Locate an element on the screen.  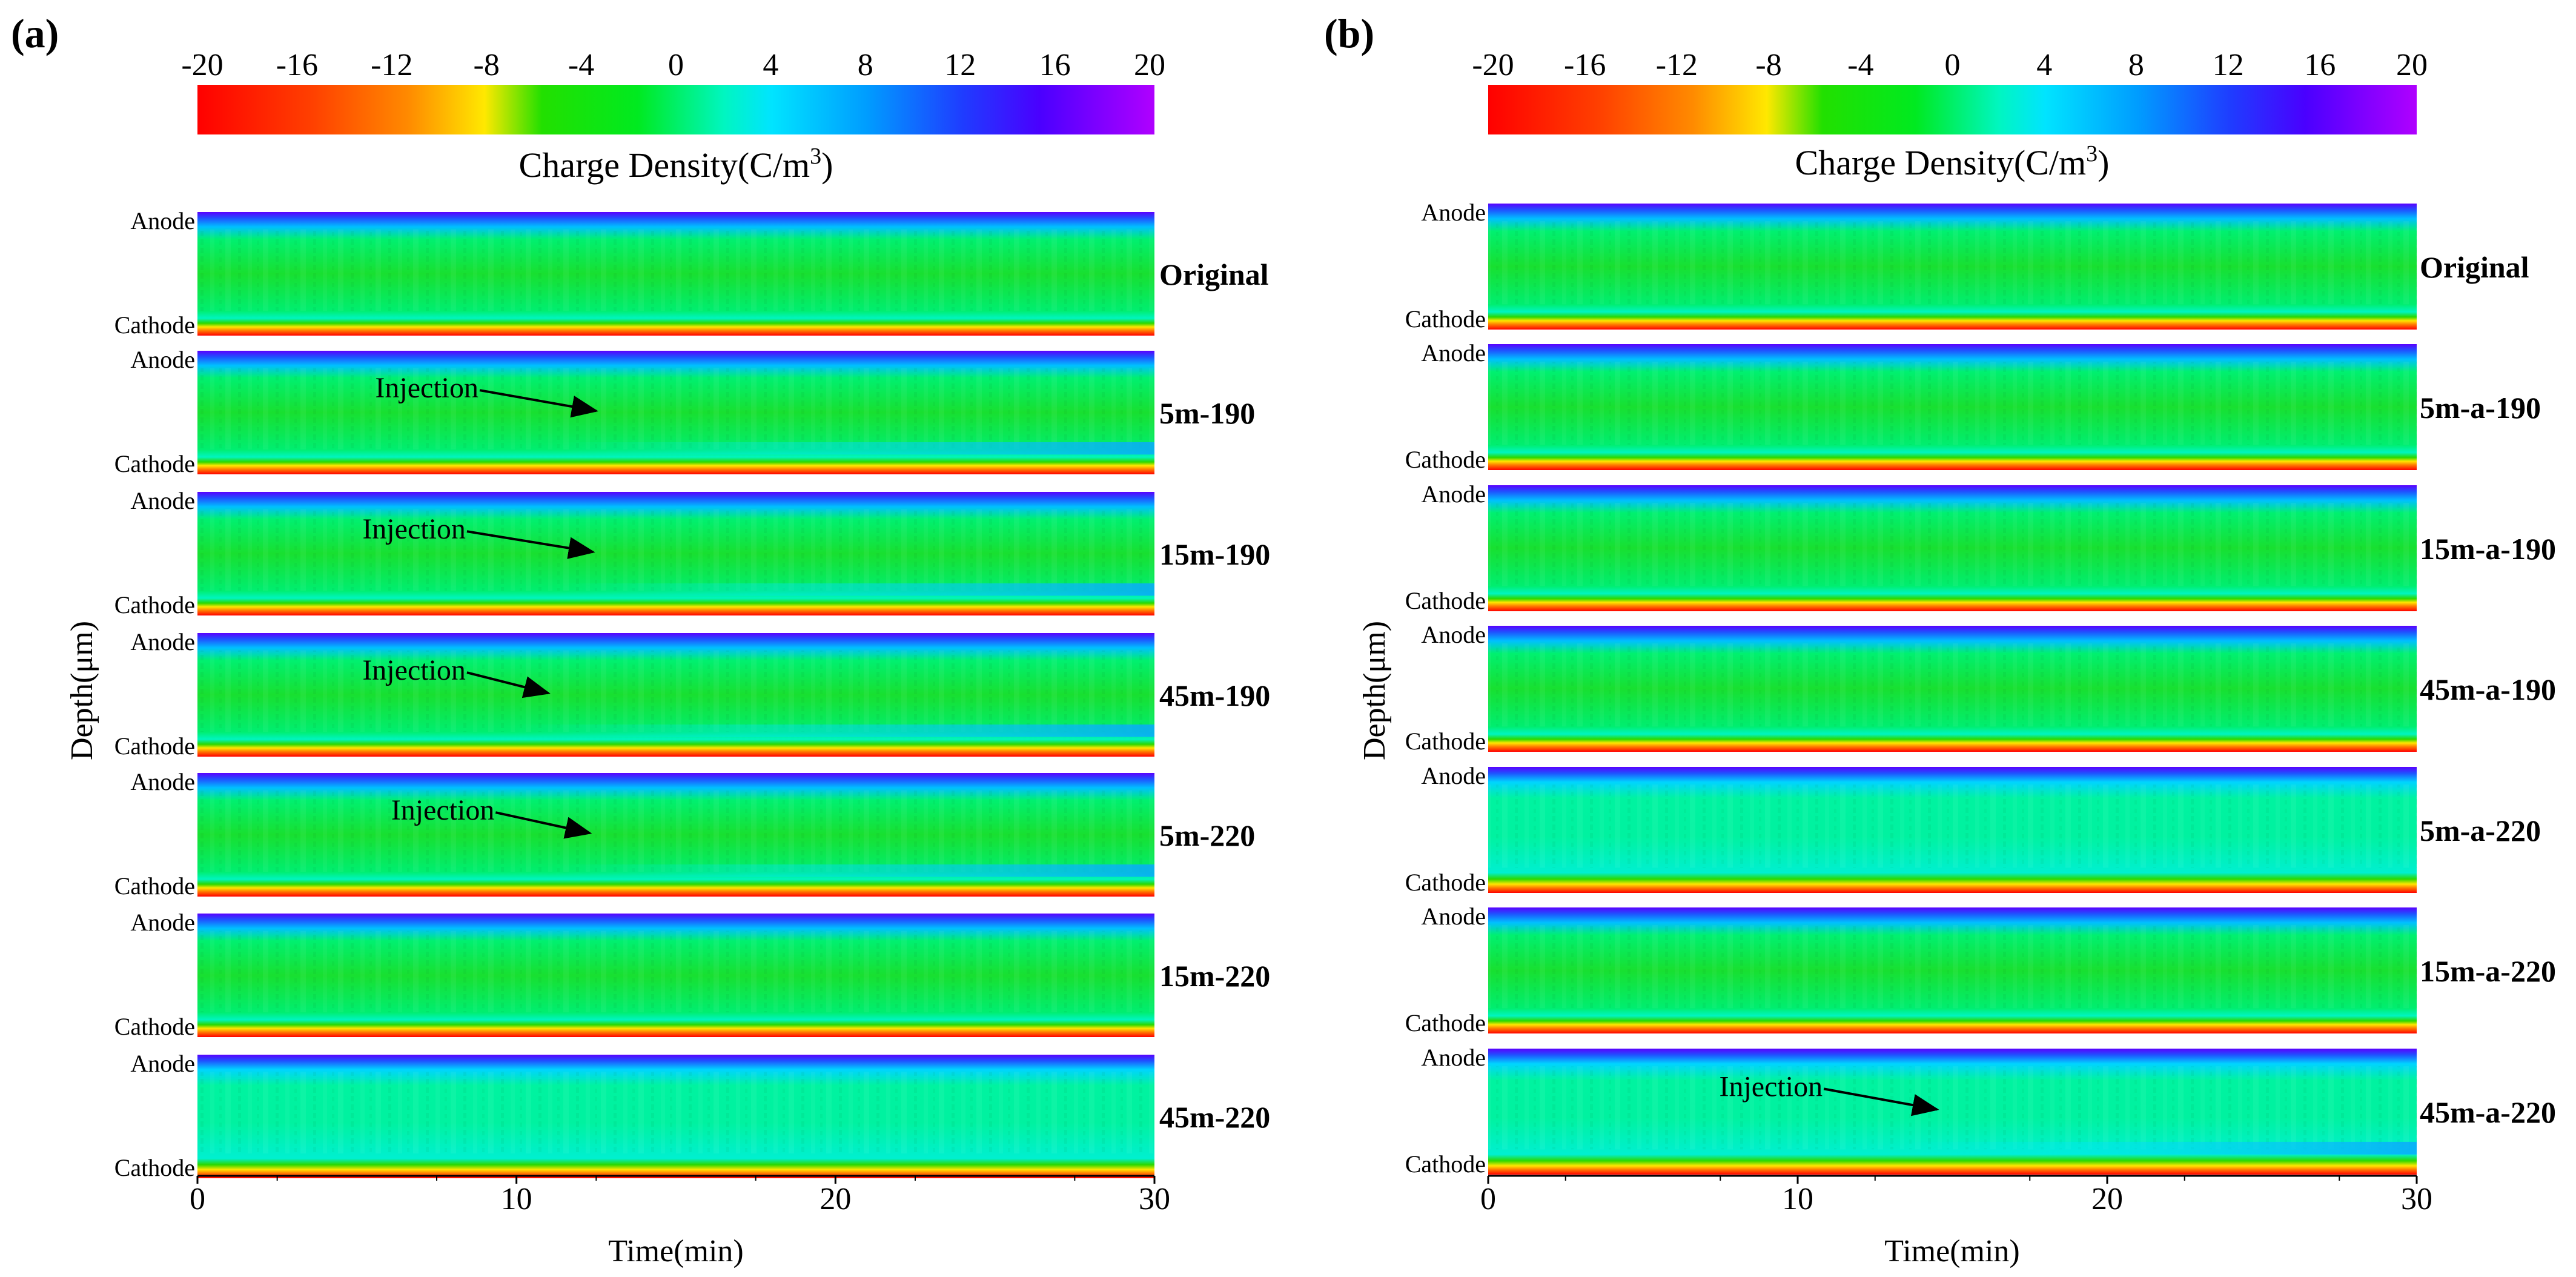
heatmap-row: Anode Cathode 15m-220 is located at coordinates (692, 974).